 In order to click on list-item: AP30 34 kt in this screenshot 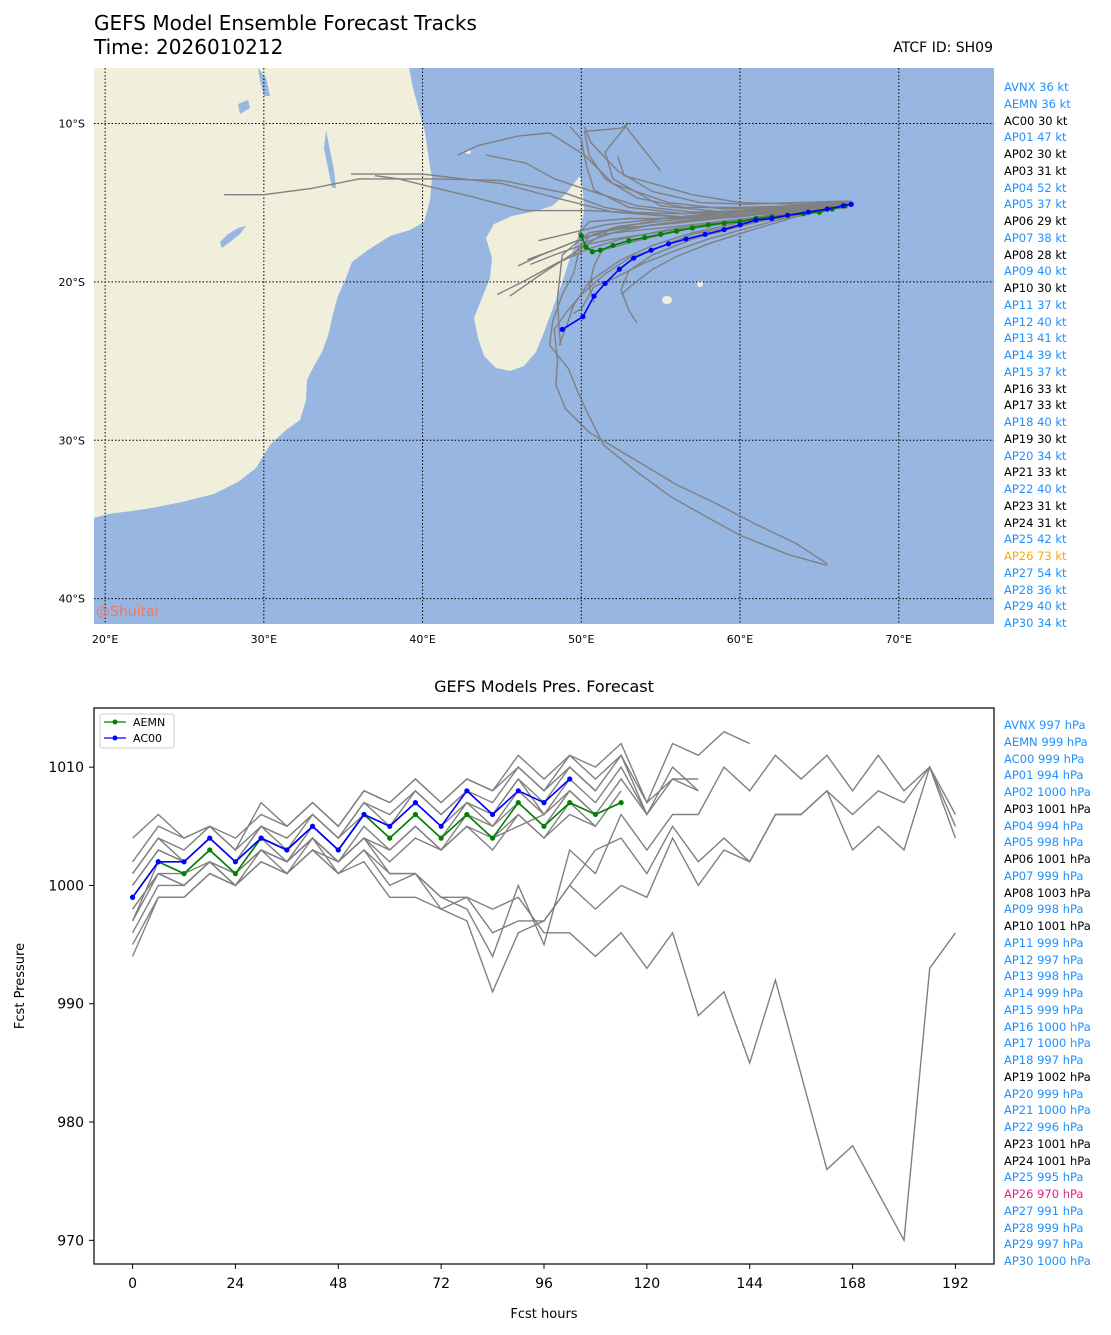, I will do `click(1035, 623)`.